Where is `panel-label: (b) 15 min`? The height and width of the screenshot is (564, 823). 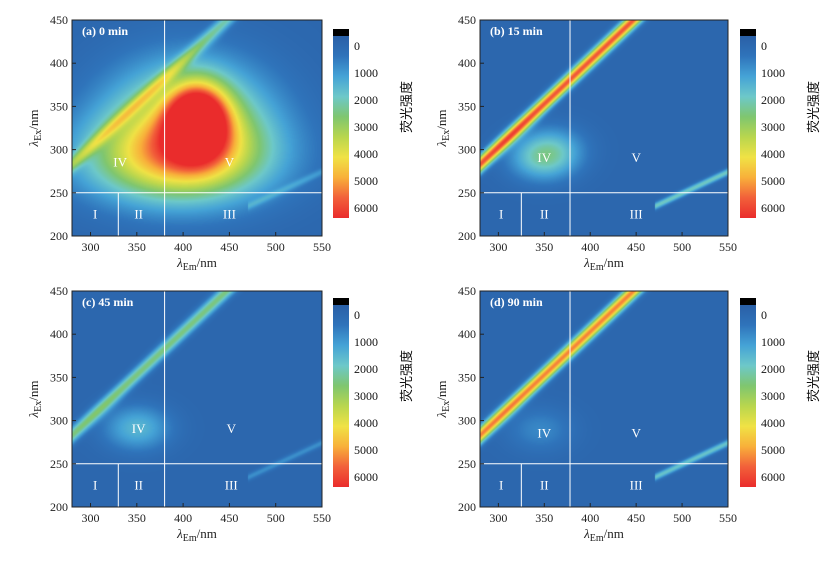 panel-label: (b) 15 min is located at coordinates (516, 31).